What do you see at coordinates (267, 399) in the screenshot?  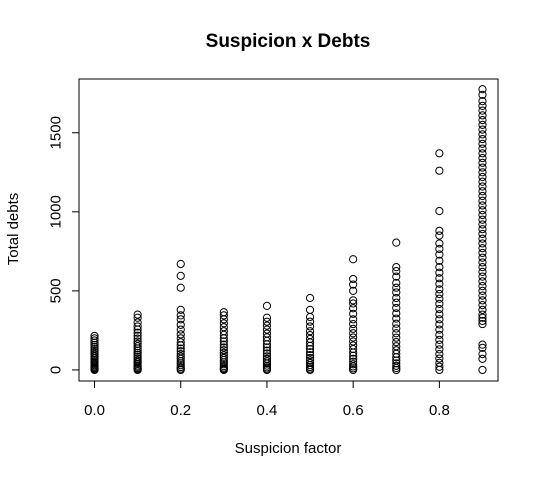 I see `x-axis: 0.0 0.2 0.4 0.6 0.8` at bounding box center [267, 399].